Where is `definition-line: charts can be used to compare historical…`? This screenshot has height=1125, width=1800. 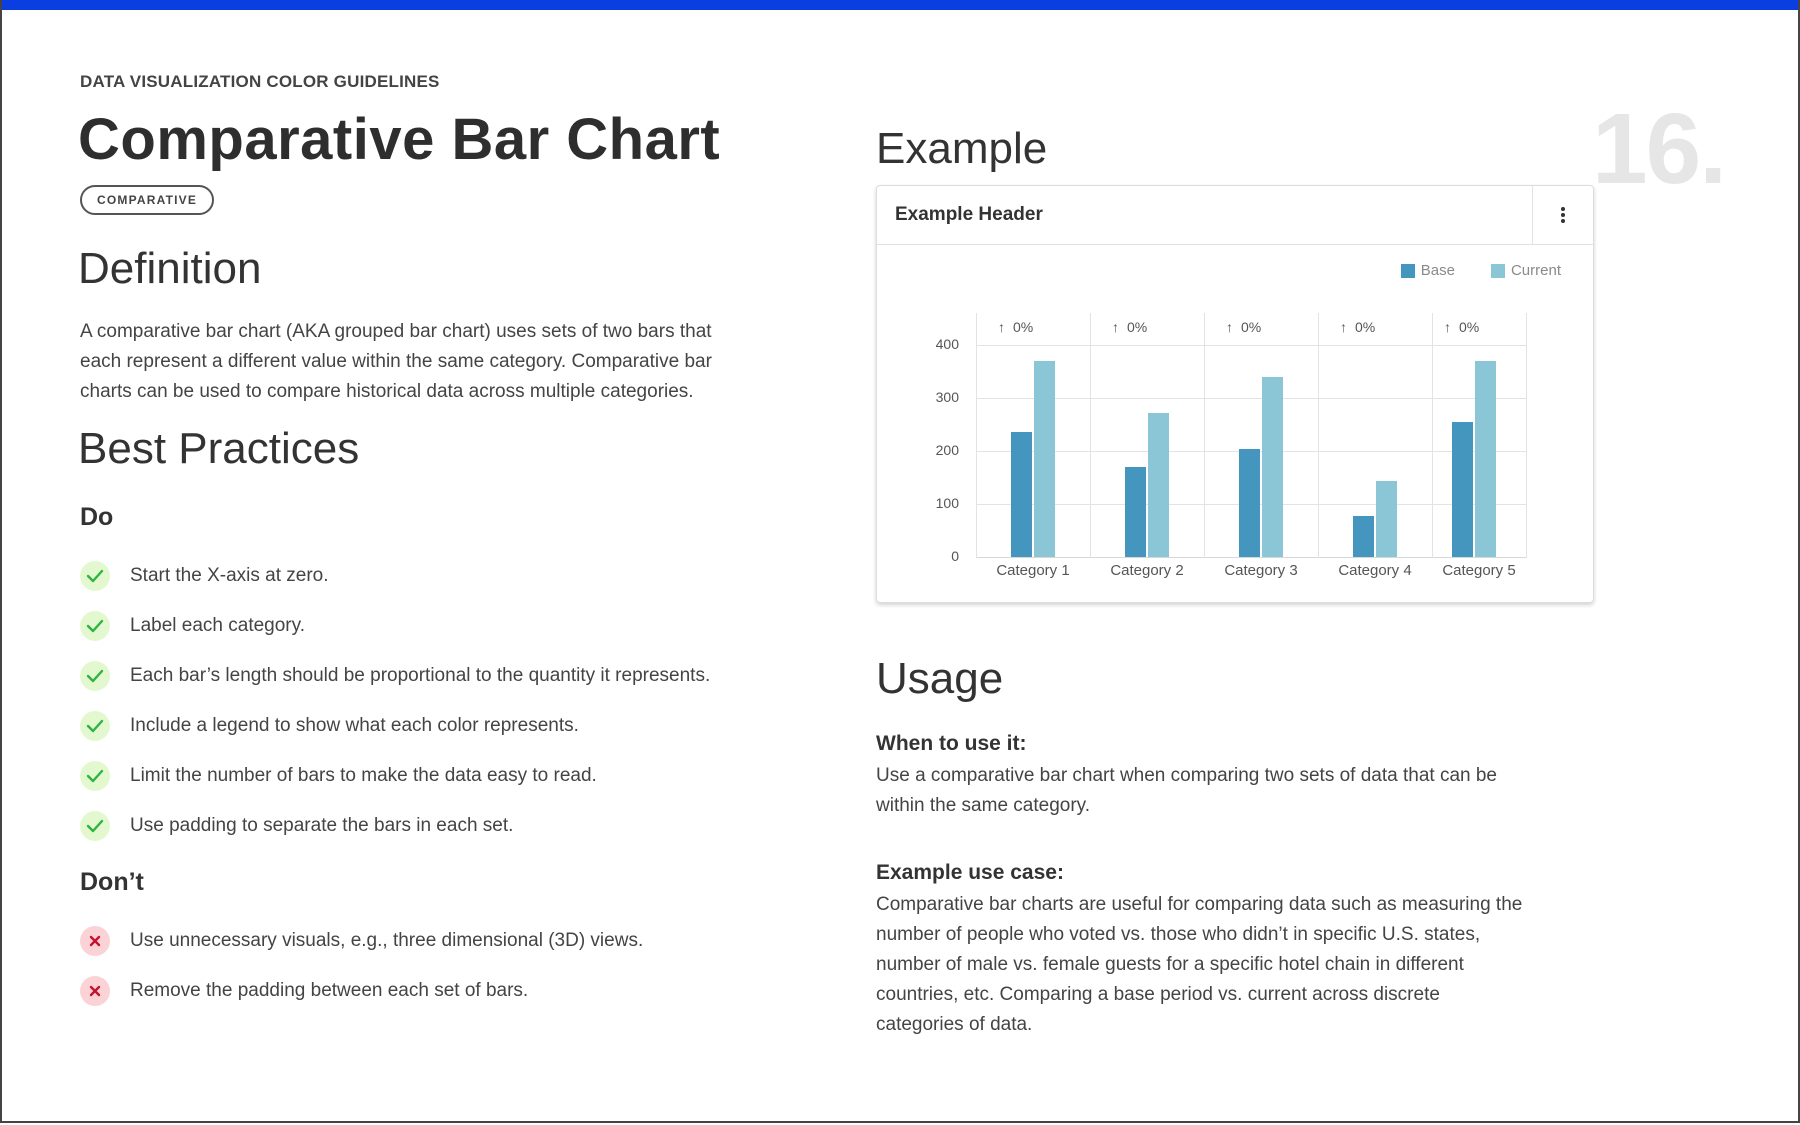 definition-line: charts can be used to compare historical… is located at coordinates (387, 391).